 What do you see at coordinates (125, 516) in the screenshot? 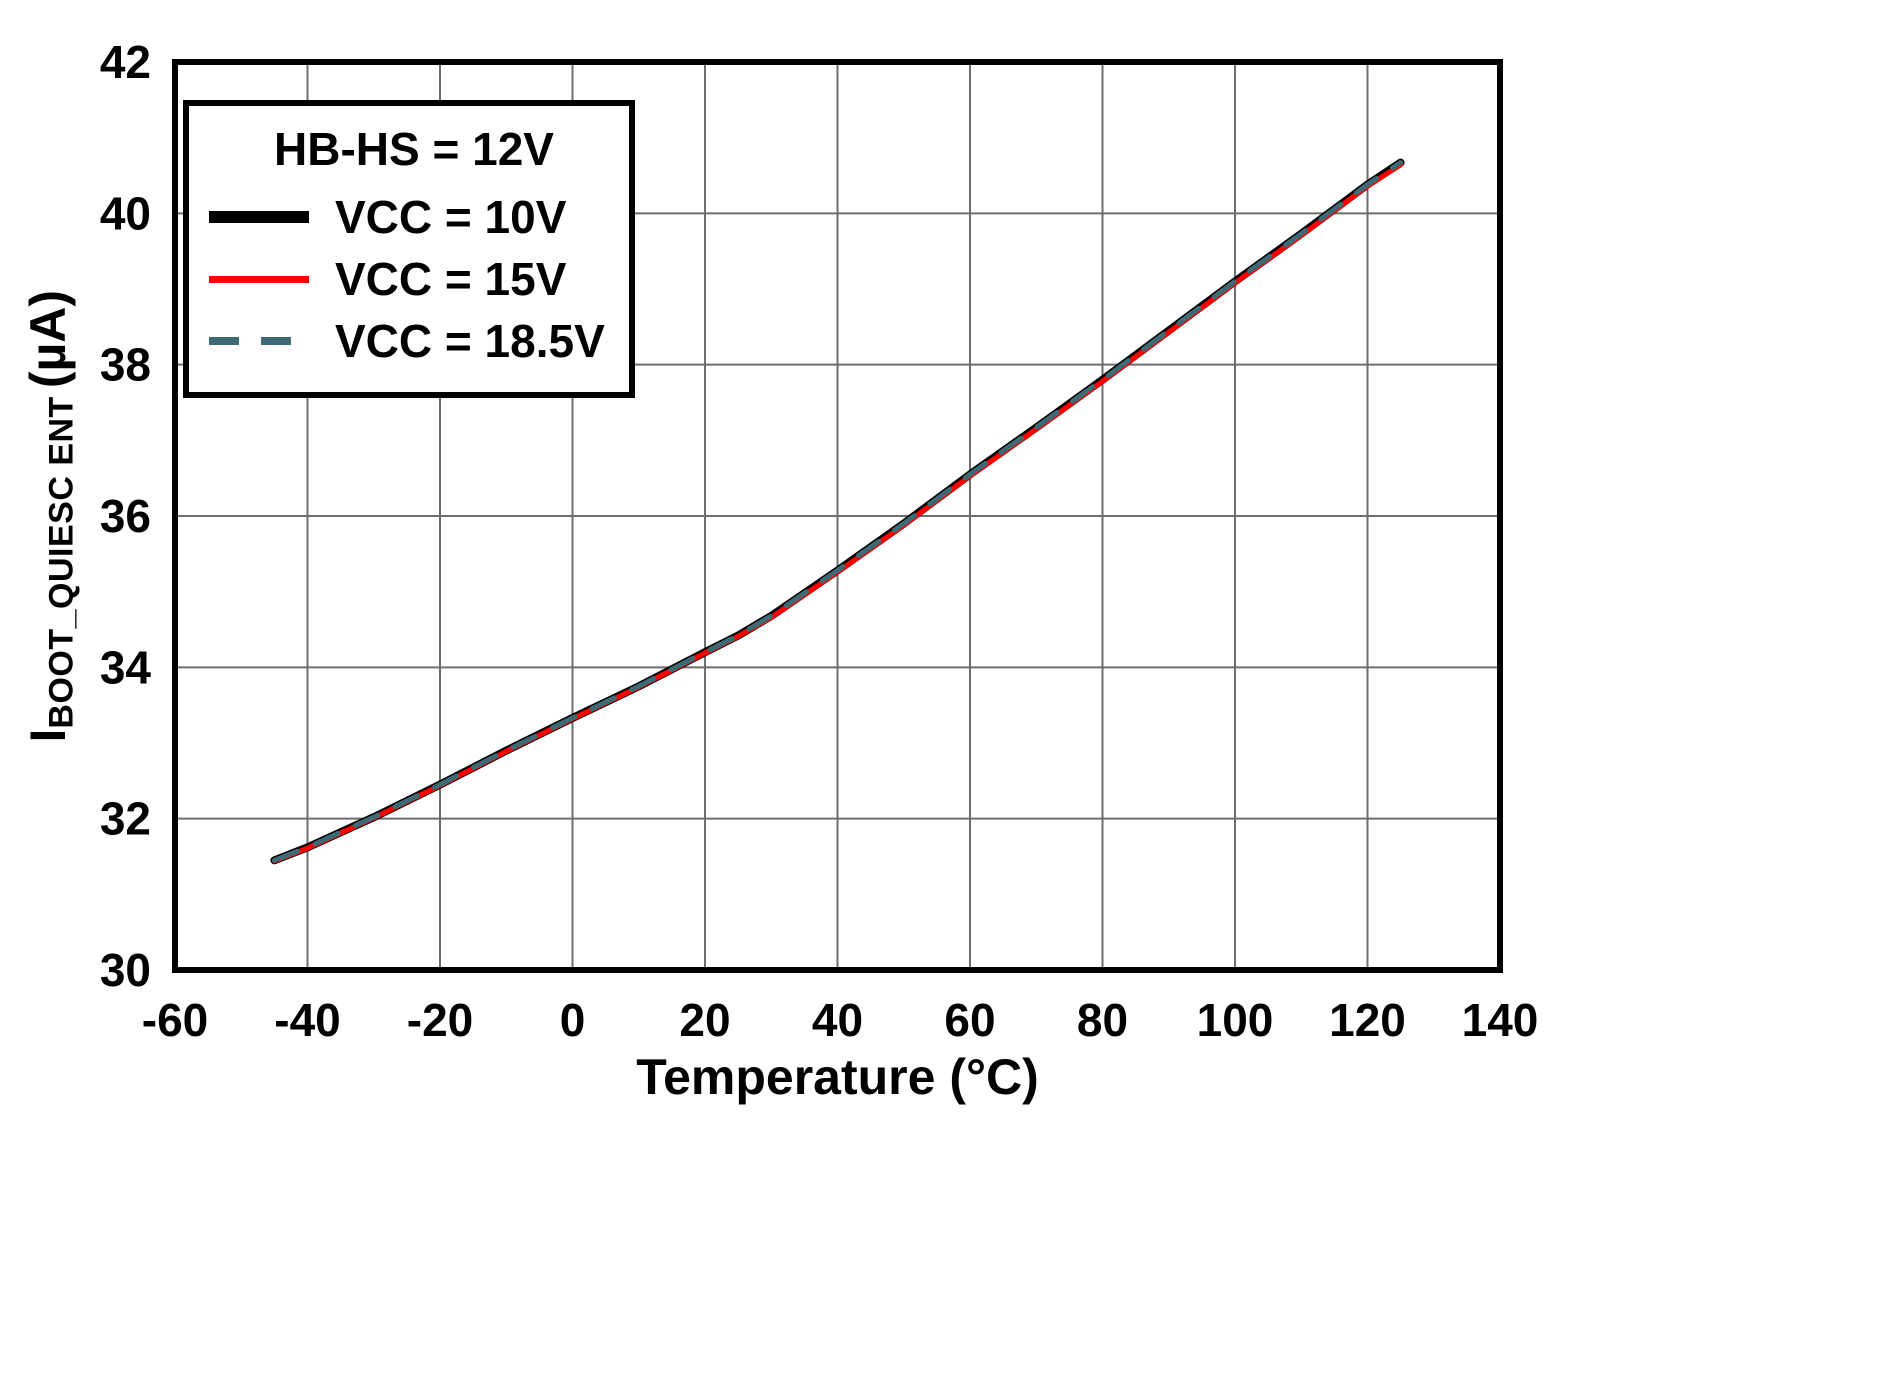
I see `y-tick-label: 36` at bounding box center [125, 516].